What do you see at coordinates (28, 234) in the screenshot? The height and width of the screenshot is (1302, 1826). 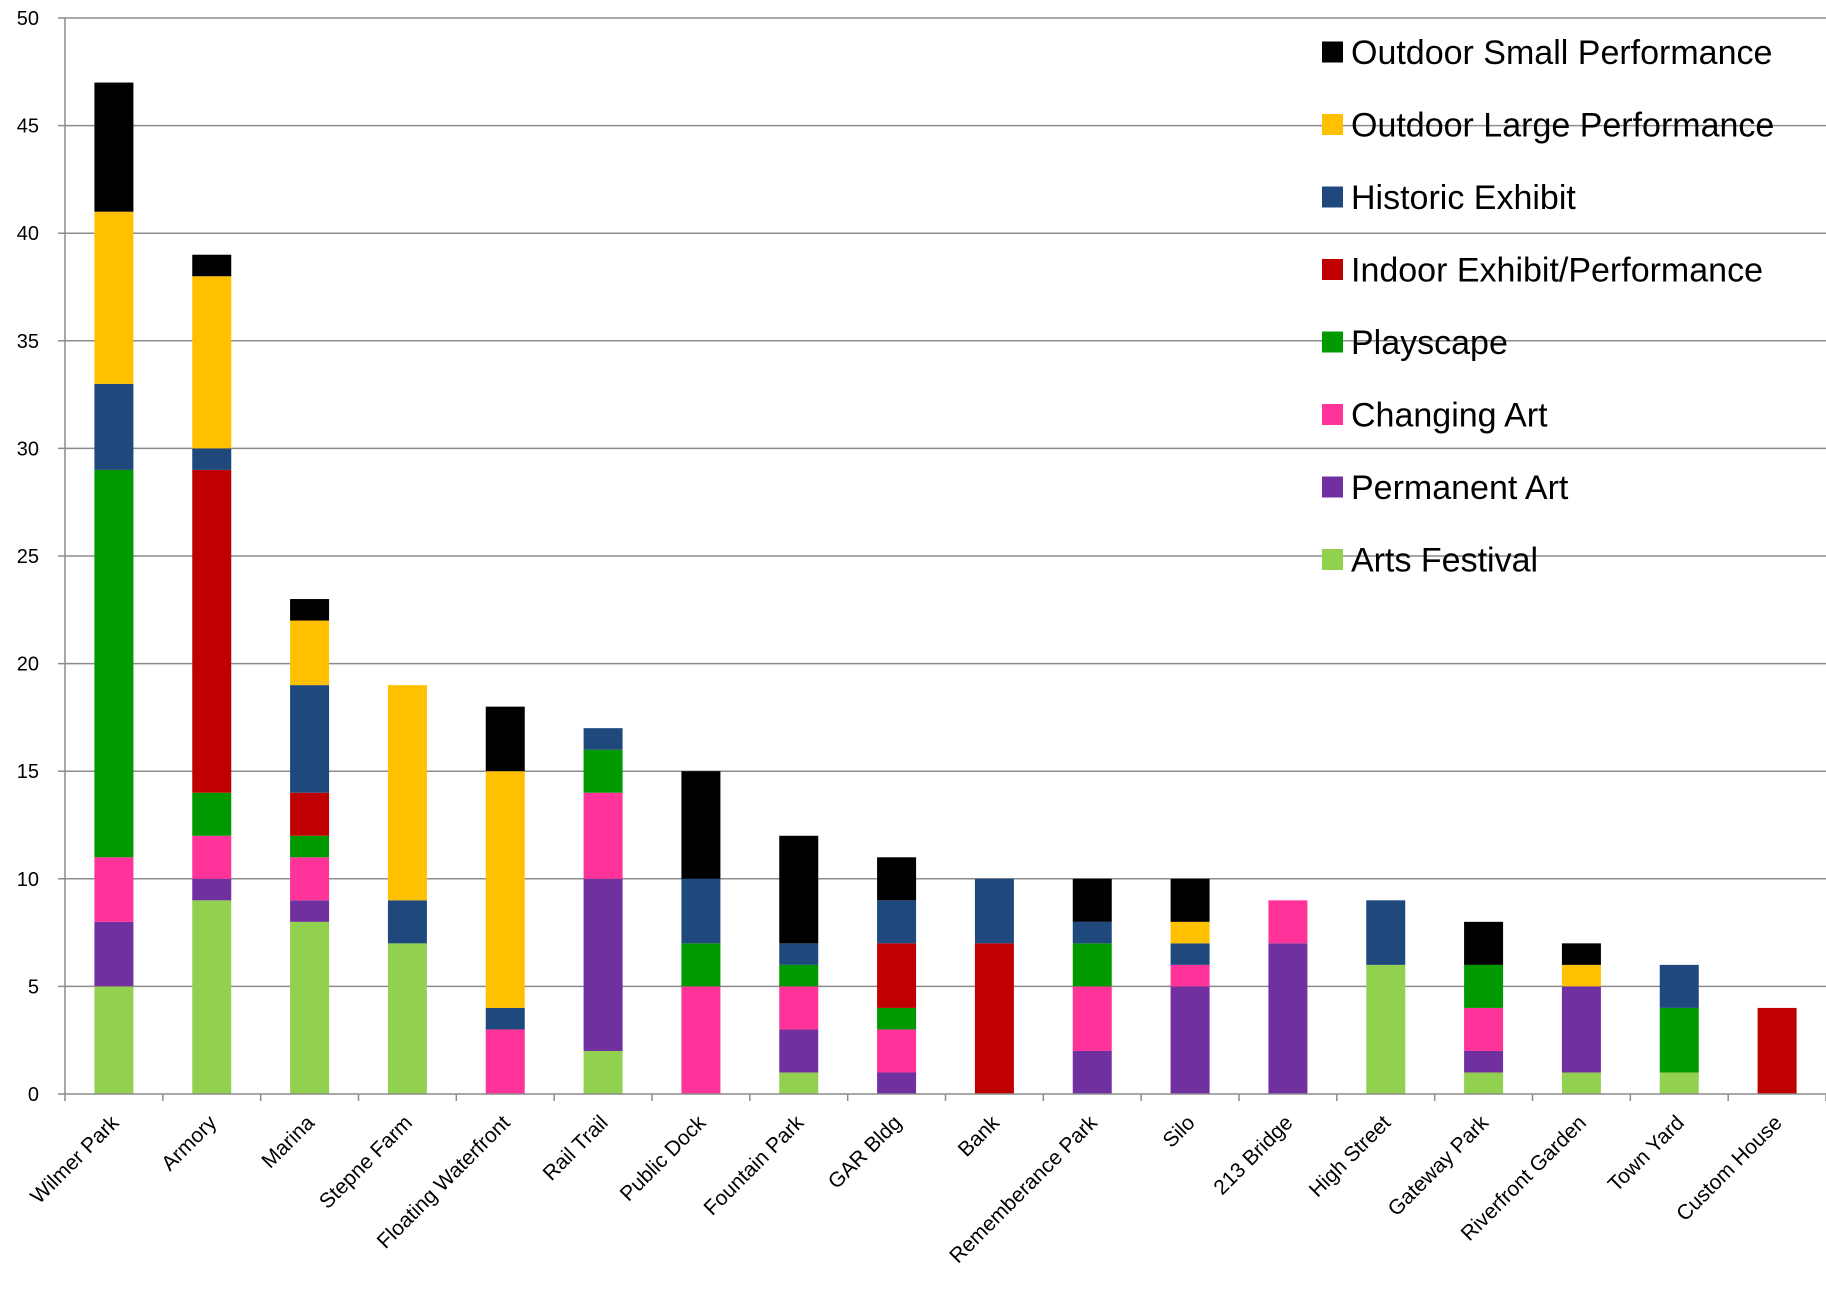 I see `y-tick-label: 40` at bounding box center [28, 234].